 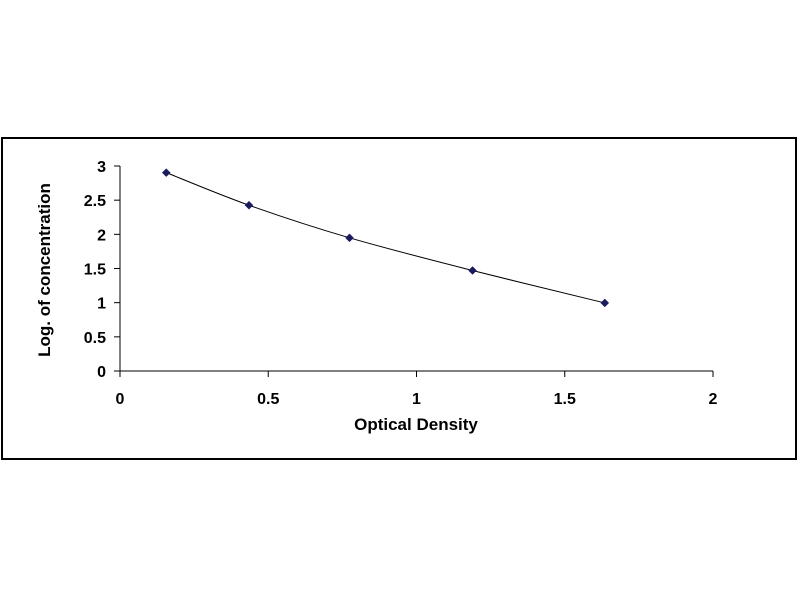 I want to click on x-tick-label: 2, so click(x=713, y=399).